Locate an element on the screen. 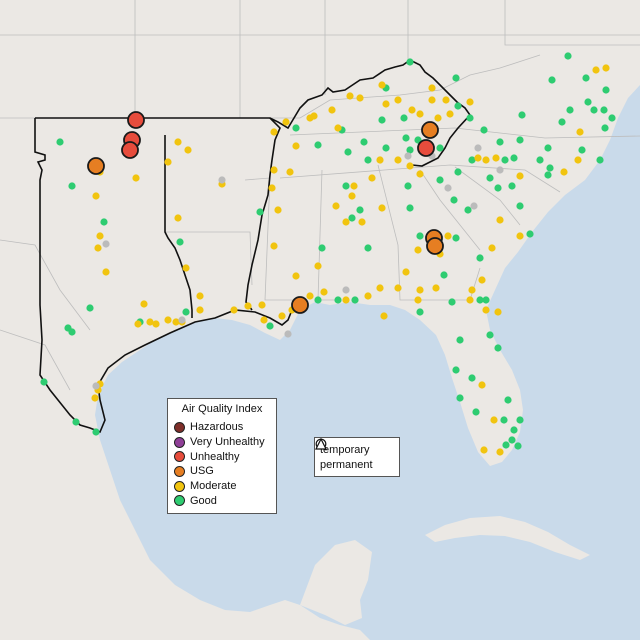 The width and height of the screenshot is (640, 640). station-marker-usg is located at coordinates (96, 166).